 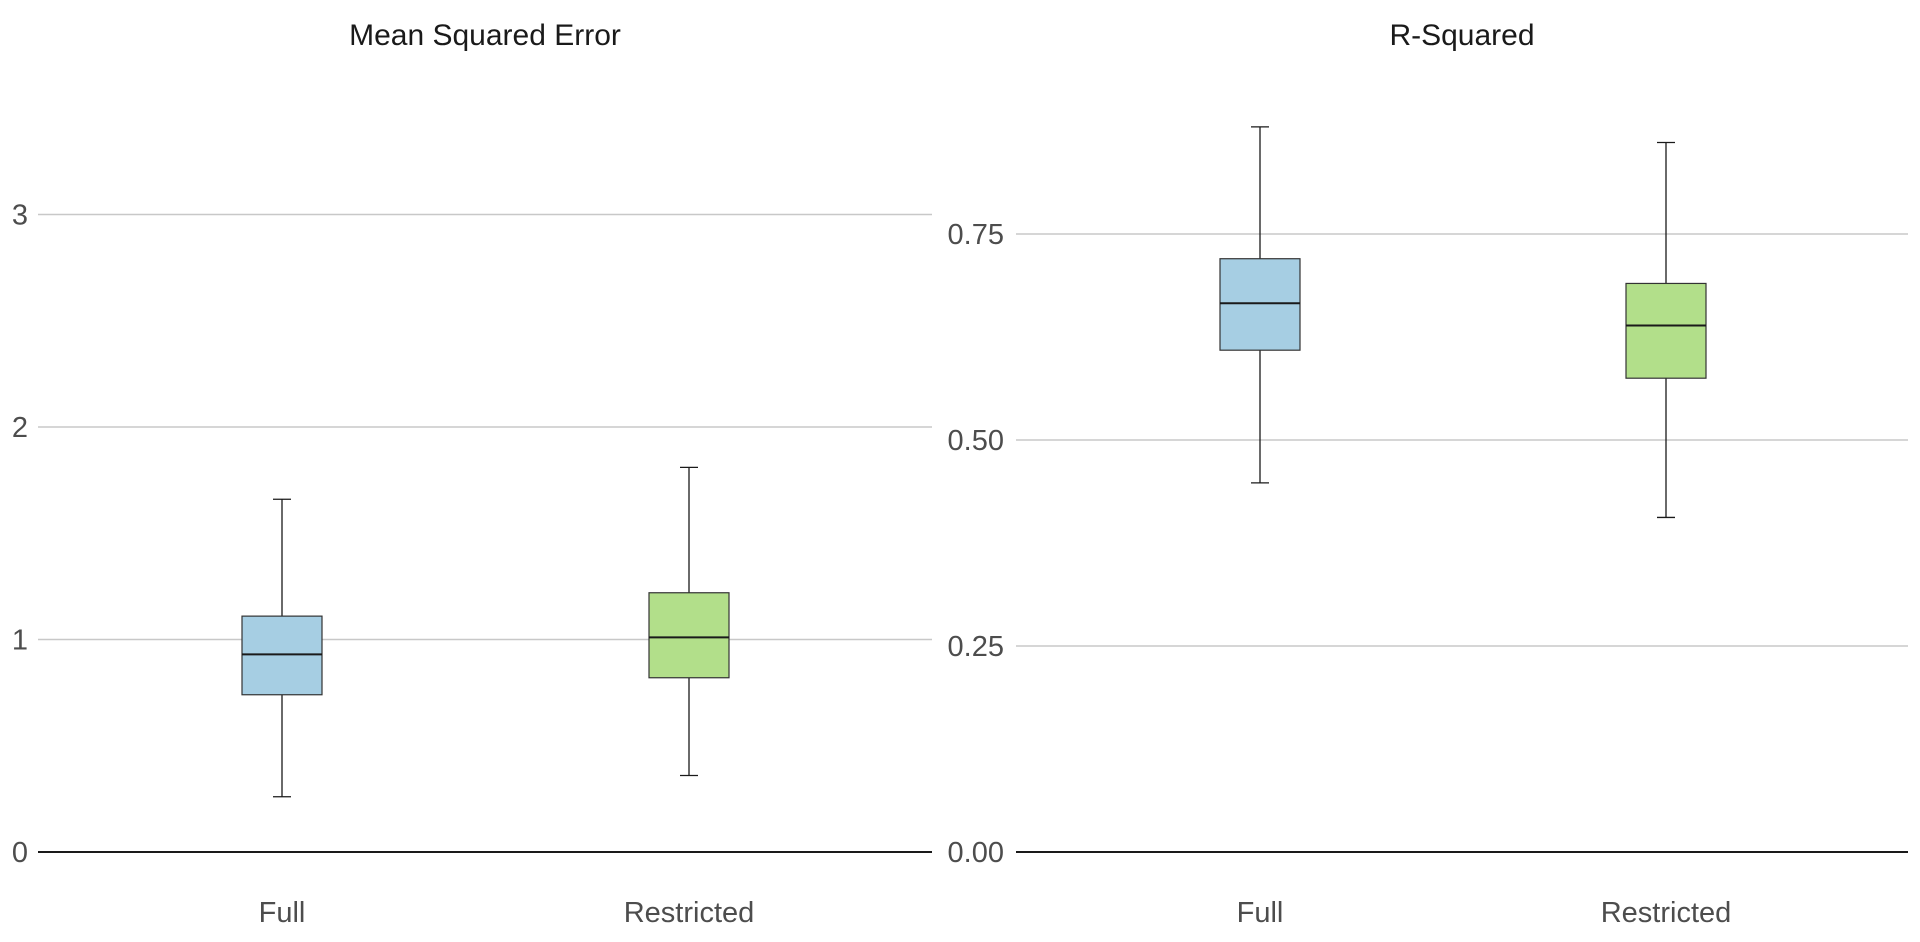 I want to click on y-tick-label: 3, so click(x=20, y=216).